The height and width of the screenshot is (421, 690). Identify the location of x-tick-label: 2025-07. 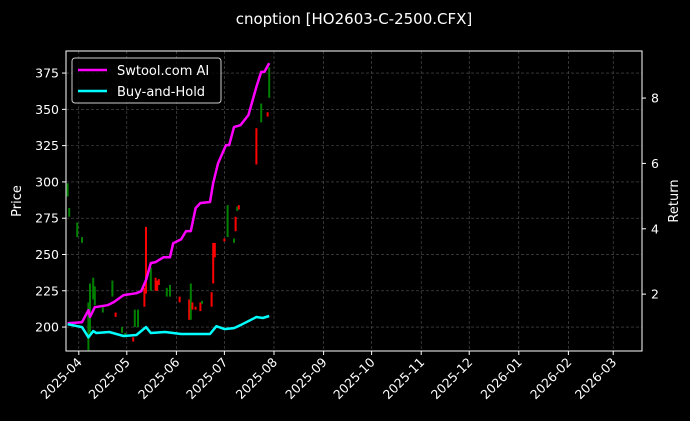
(207, 379).